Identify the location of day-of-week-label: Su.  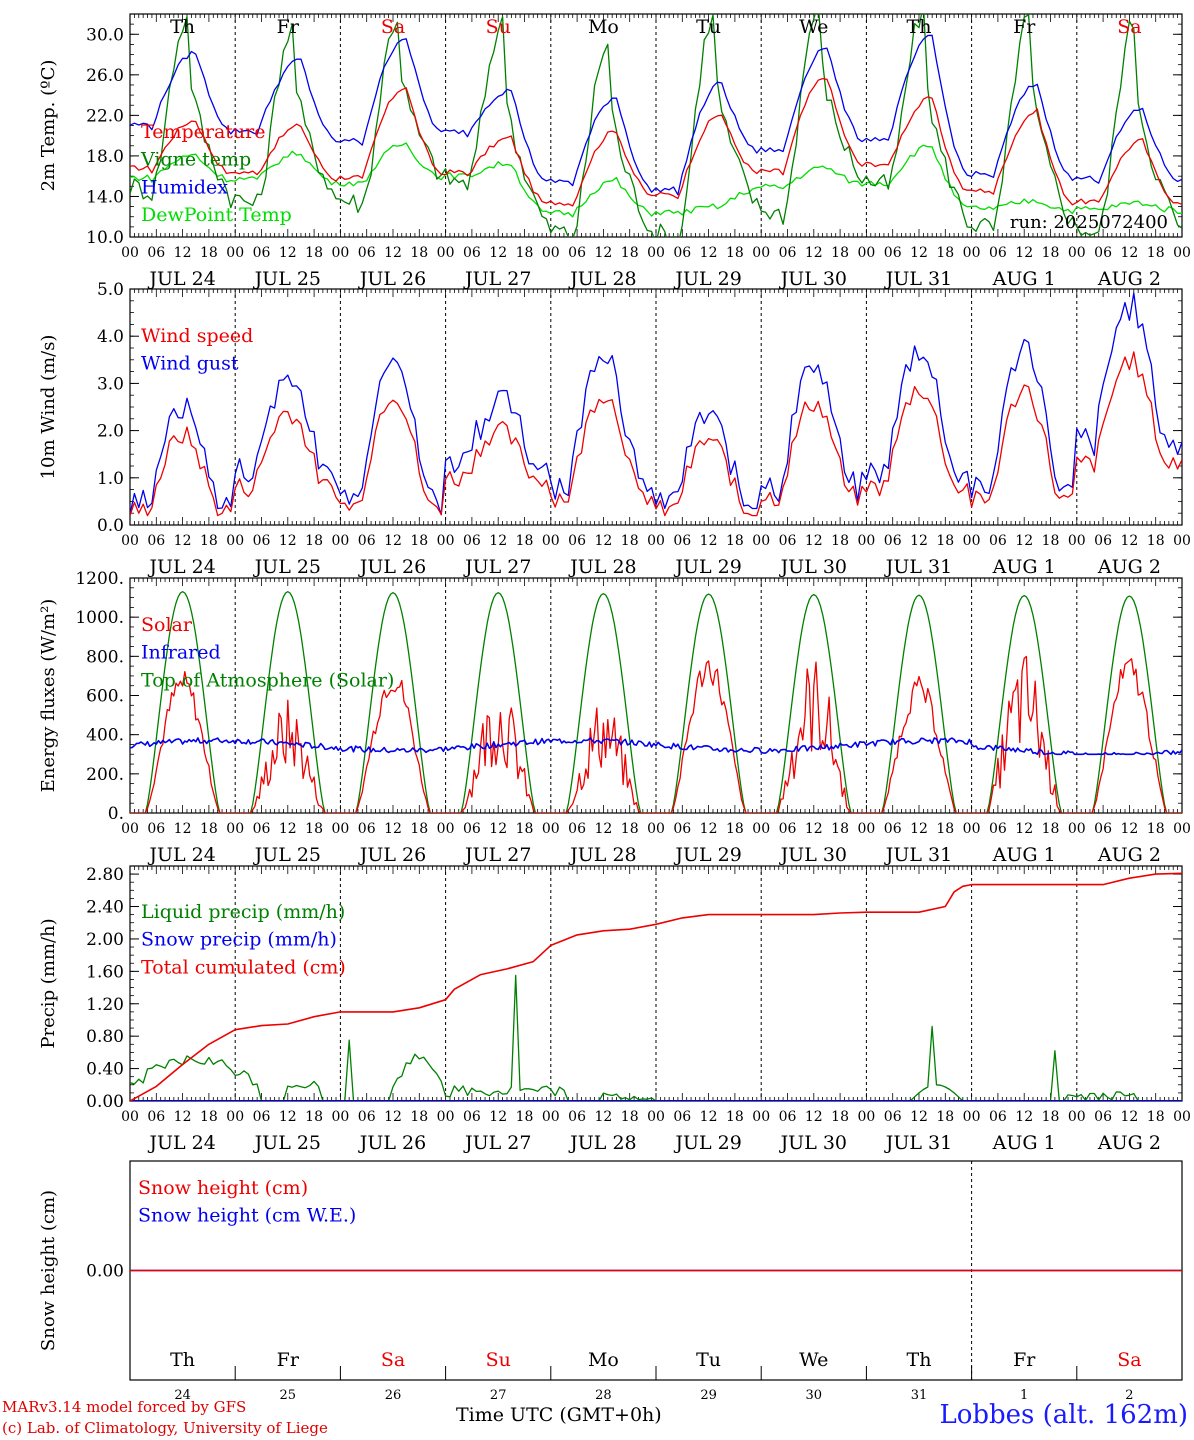
(498, 1360).